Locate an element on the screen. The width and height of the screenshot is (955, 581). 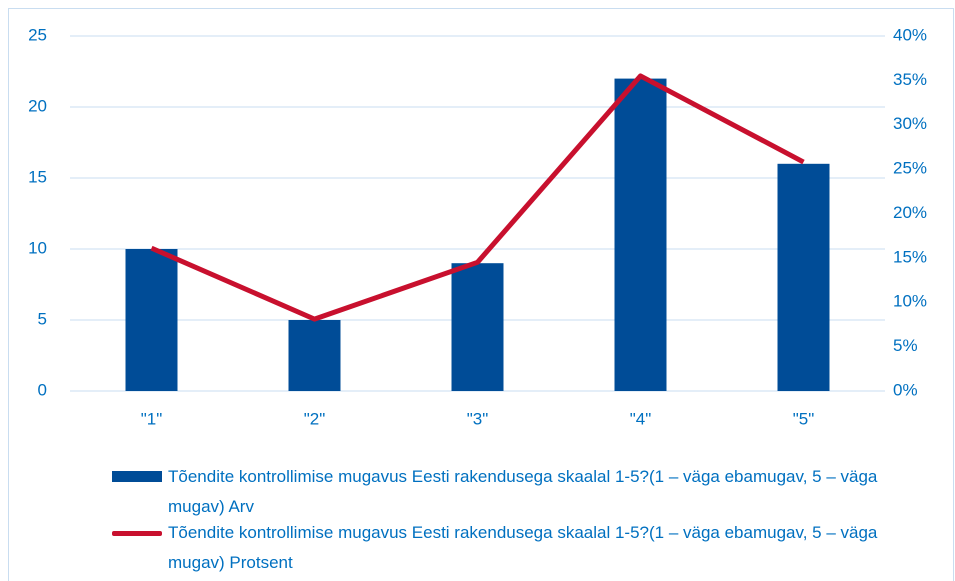
y-tick-label: 5 is located at coordinates (42, 318).